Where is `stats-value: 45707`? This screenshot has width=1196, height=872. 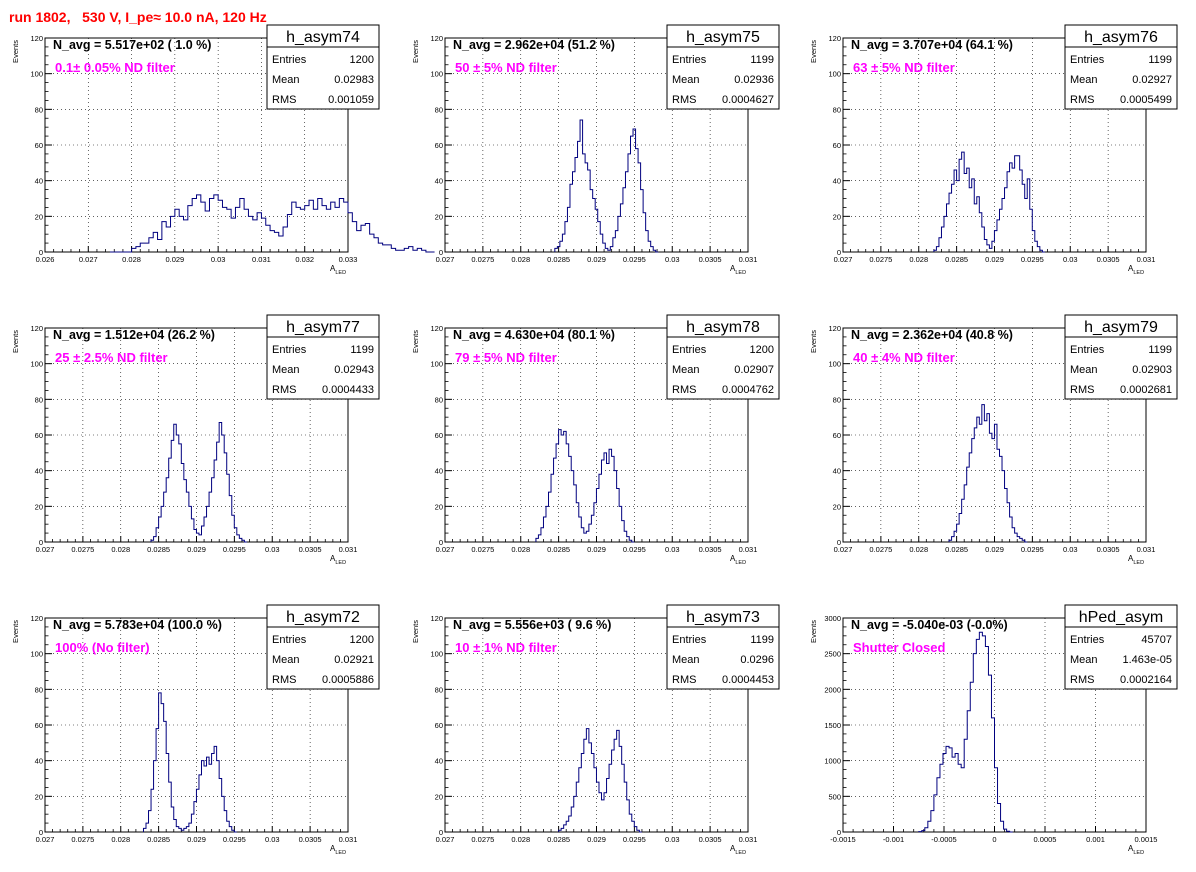
stats-value: 45707 is located at coordinates (1156, 640).